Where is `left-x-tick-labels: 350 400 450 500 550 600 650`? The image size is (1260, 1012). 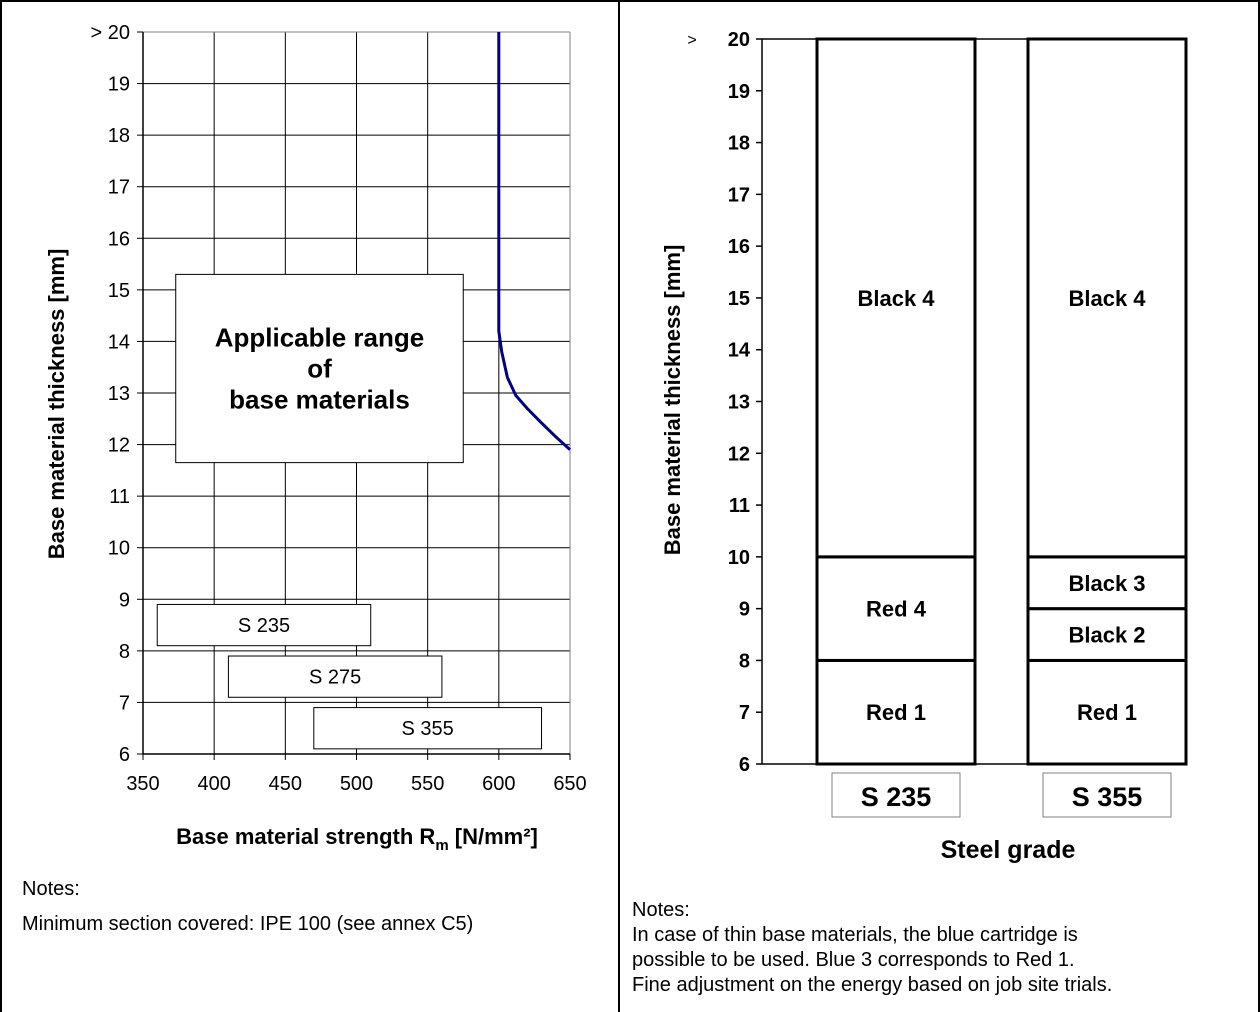
left-x-tick-labels: 350 400 450 500 550 600 650 is located at coordinates (356, 784).